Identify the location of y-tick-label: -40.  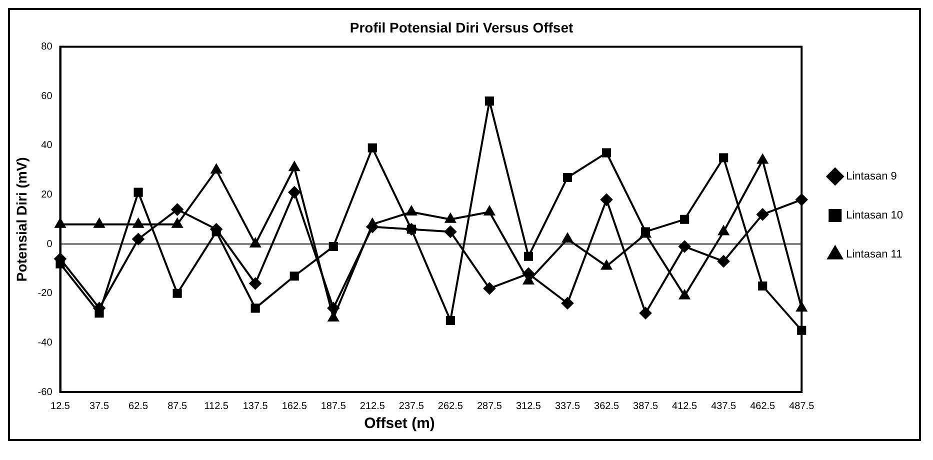
(45, 342).